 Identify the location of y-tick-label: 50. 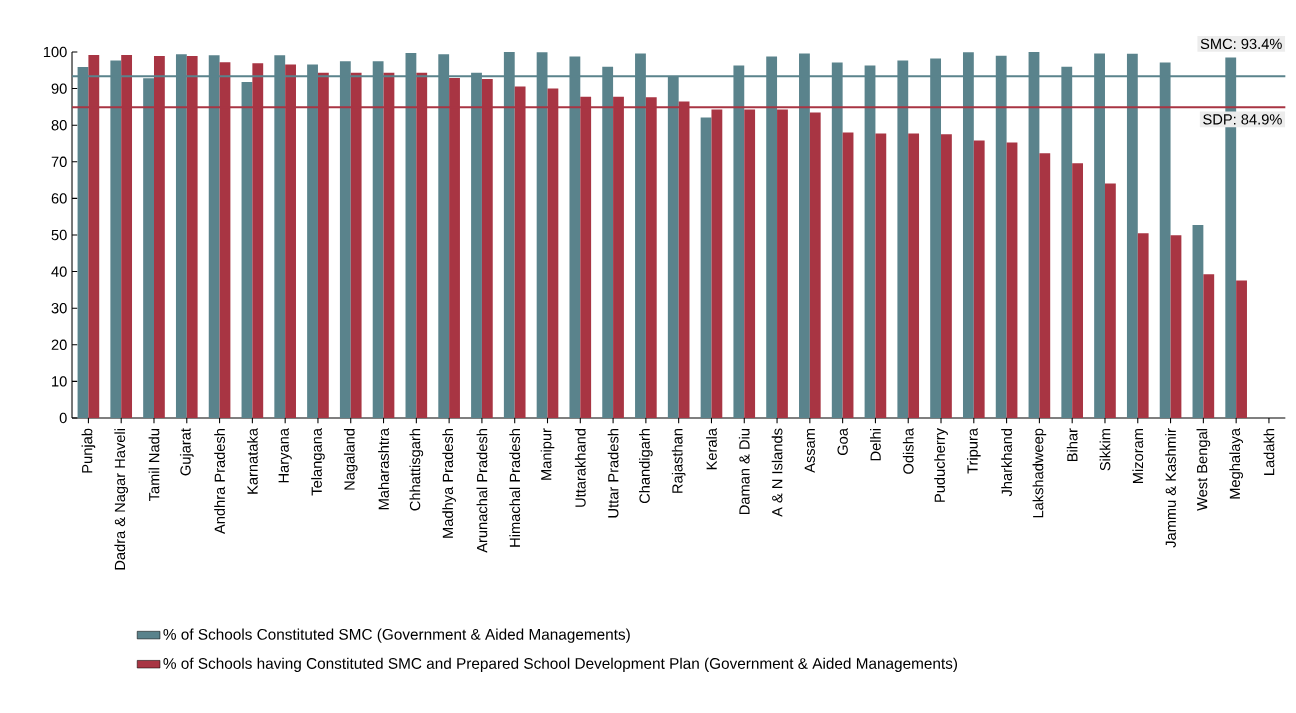
(59, 235).